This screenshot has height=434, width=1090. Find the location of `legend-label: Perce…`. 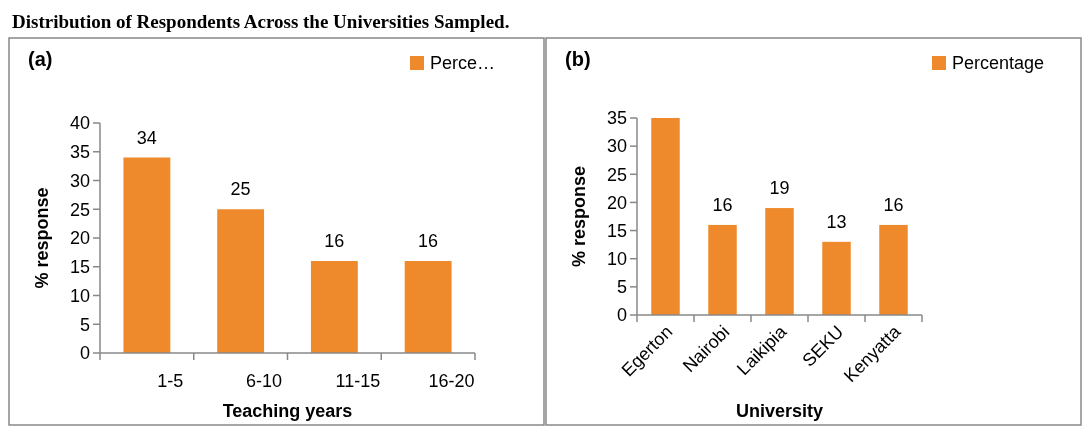

legend-label: Perce… is located at coordinates (463, 63).